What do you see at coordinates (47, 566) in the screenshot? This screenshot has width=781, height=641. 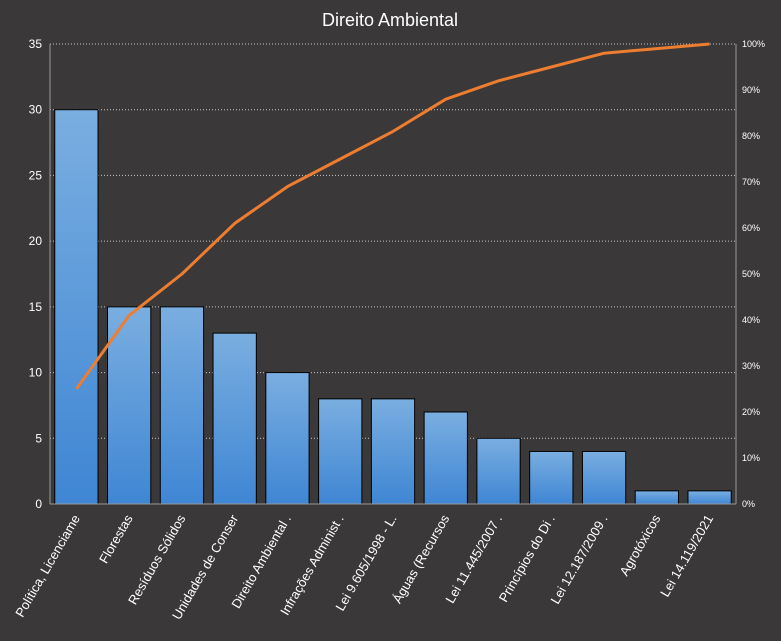 I see `x-tick-label-0: Política, Licenciame` at bounding box center [47, 566].